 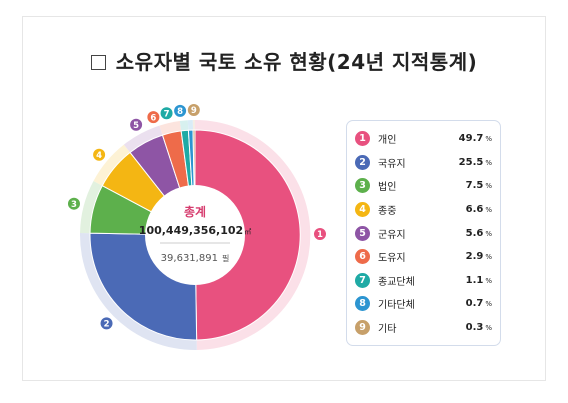 I want to click on donut-hole, so click(x=195, y=235).